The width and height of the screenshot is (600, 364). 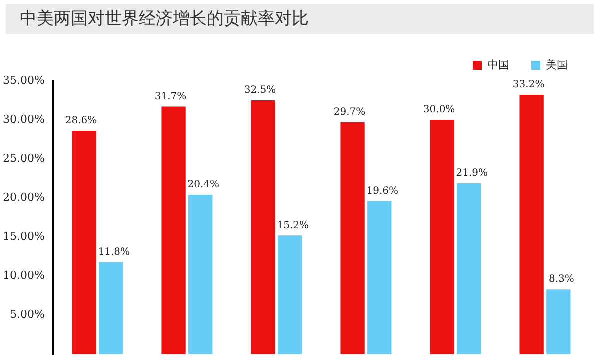 What do you see at coordinates (23, 80) in the screenshot?
I see `y-tick-label: 35.00%` at bounding box center [23, 80].